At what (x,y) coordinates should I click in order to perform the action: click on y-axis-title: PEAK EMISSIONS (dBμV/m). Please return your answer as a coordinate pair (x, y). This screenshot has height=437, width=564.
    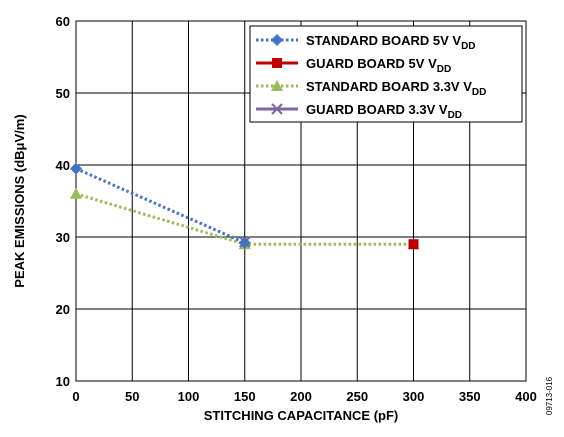
    Looking at the image, I should click on (19, 200).